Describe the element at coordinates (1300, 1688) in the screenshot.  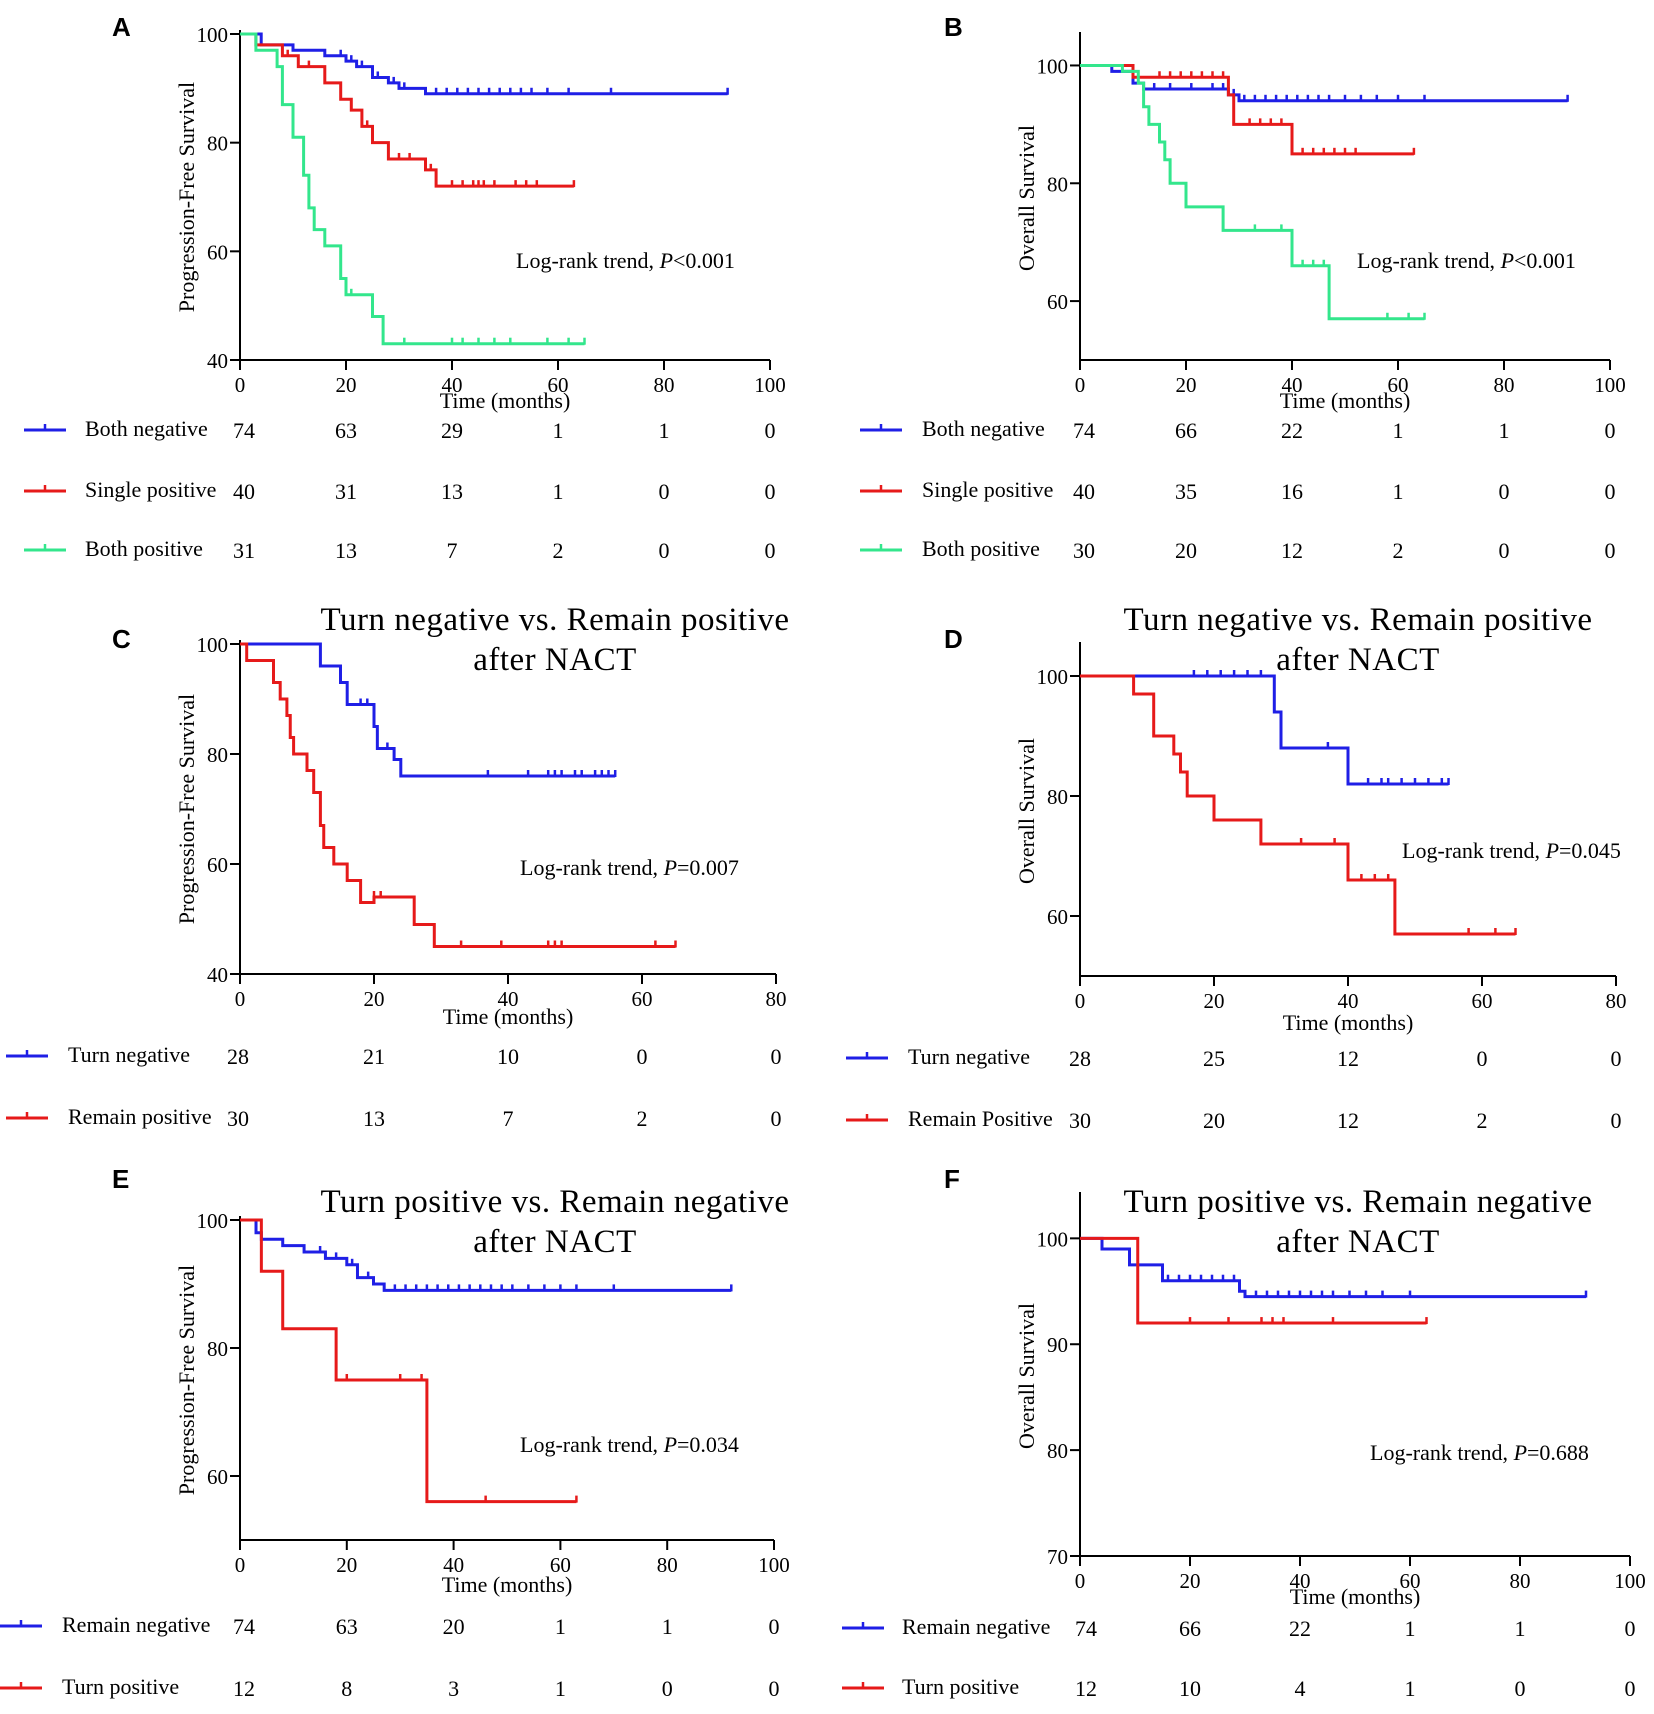
I see `at-risk-count: 4` at that location.